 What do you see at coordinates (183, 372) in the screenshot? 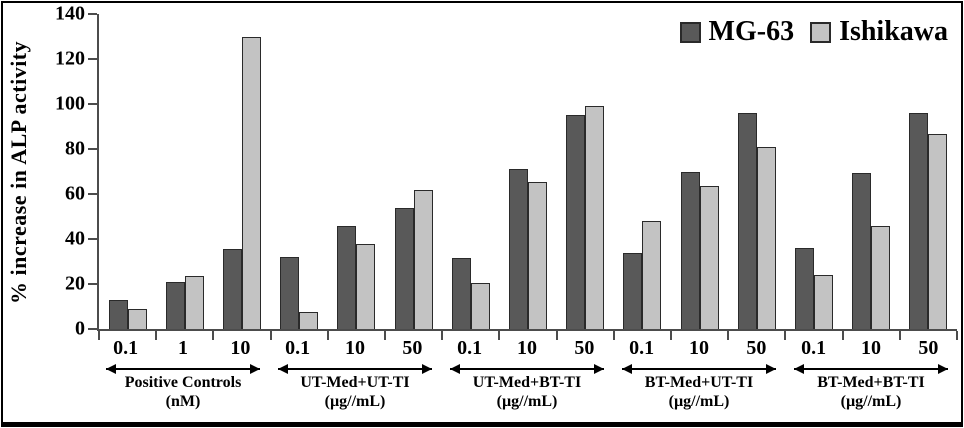
I see `x-group: 0.1 1 10 Positive Controls (nM)` at bounding box center [183, 372].